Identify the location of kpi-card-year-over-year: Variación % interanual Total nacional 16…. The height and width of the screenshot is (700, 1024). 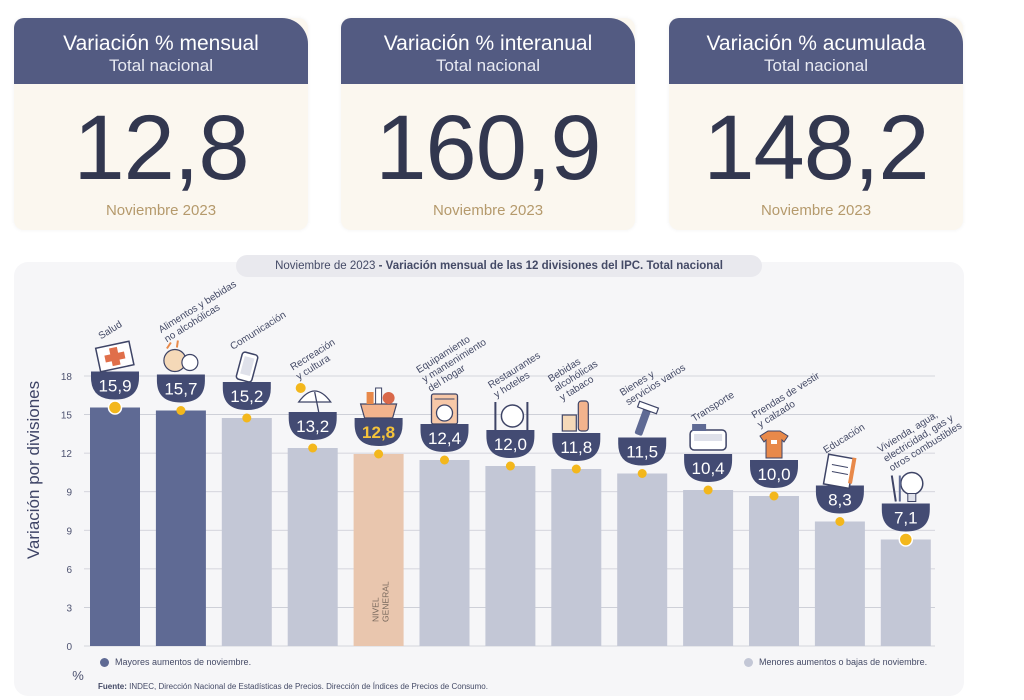
(488, 124).